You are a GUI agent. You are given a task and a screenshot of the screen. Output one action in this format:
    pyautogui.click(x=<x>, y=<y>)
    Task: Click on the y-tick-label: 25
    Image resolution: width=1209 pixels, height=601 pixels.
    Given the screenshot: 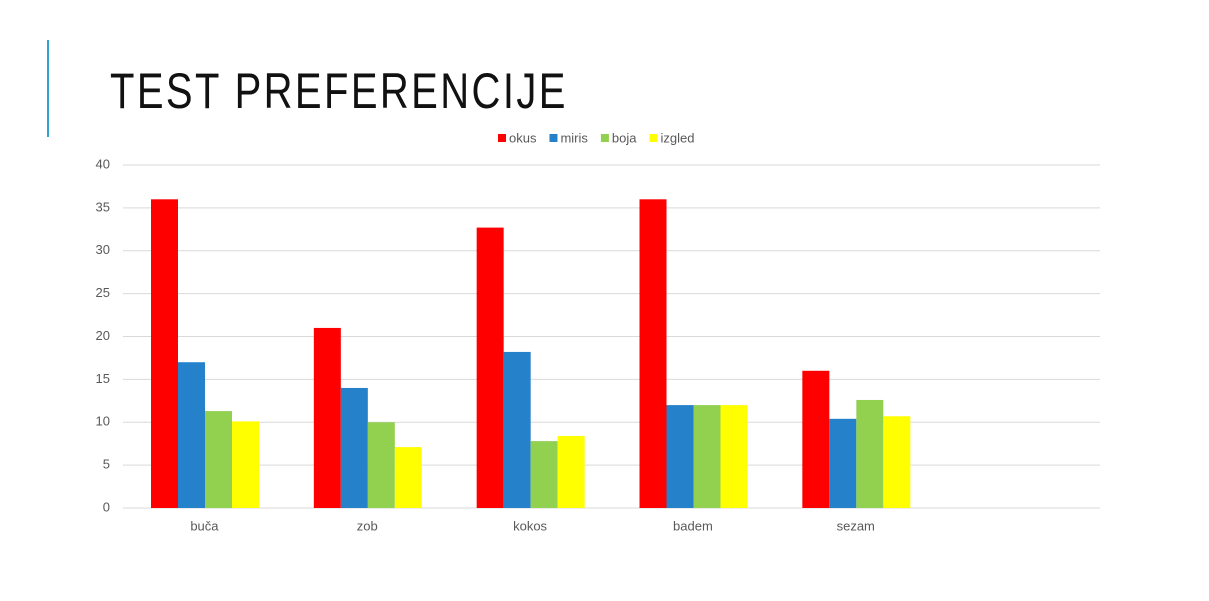 What is the action you would take?
    pyautogui.click(x=103, y=292)
    